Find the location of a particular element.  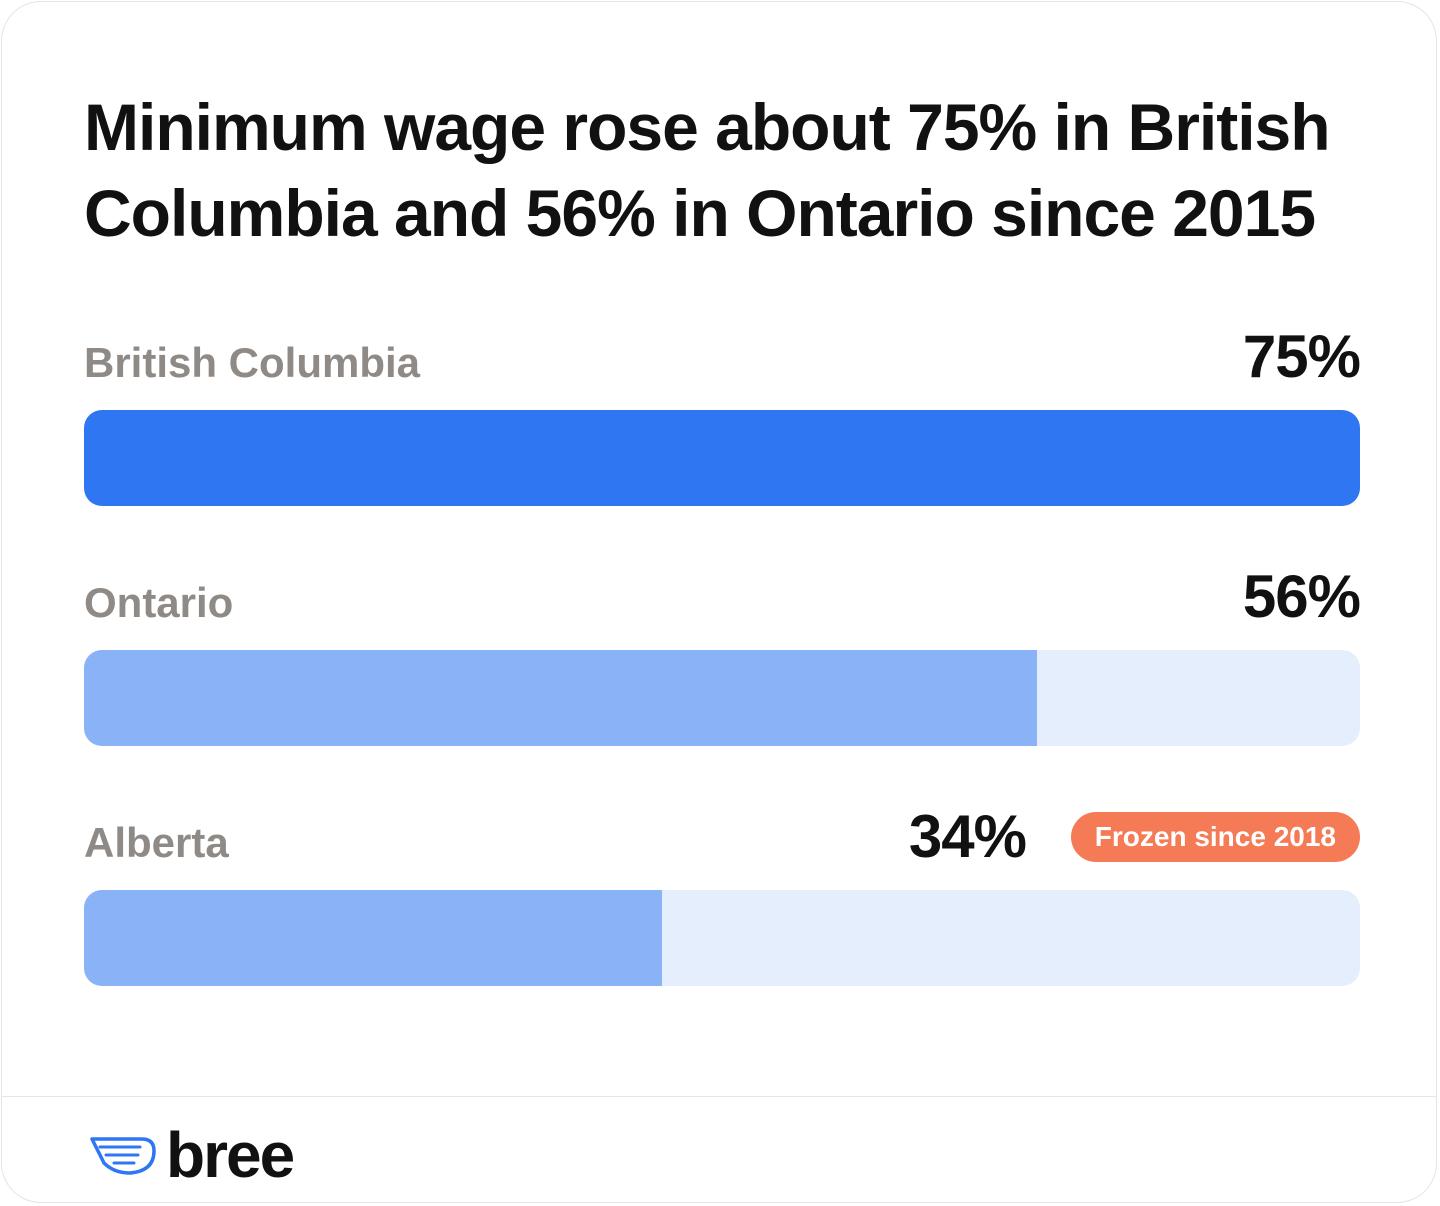

bar-row-ontario: Ontario 56% is located at coordinates (722, 651).